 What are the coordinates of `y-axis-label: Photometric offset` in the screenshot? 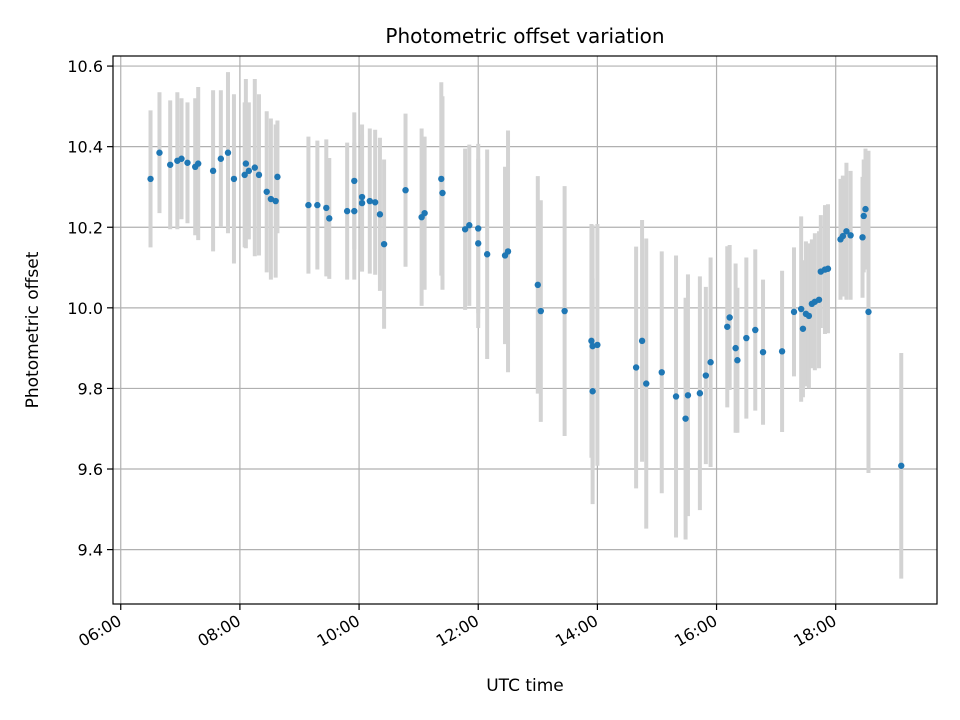 It's located at (33, 329).